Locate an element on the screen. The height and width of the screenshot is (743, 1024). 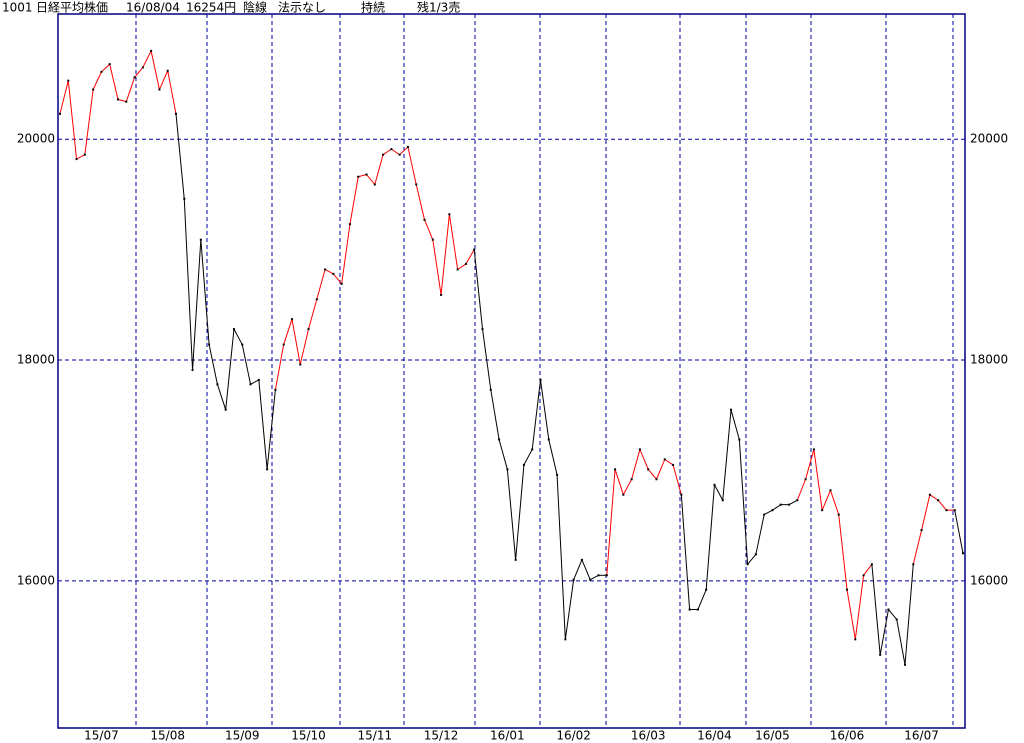
x-tick-label: 16/05 is located at coordinates (772, 736).